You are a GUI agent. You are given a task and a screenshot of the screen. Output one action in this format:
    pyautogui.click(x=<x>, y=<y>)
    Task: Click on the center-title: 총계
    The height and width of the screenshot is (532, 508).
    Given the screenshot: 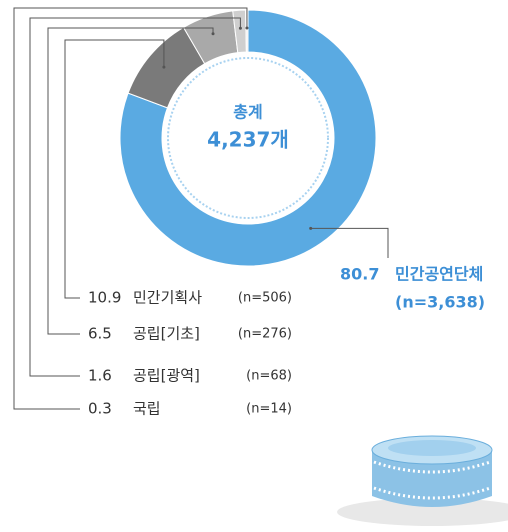 What is the action you would take?
    pyautogui.click(x=247, y=112)
    